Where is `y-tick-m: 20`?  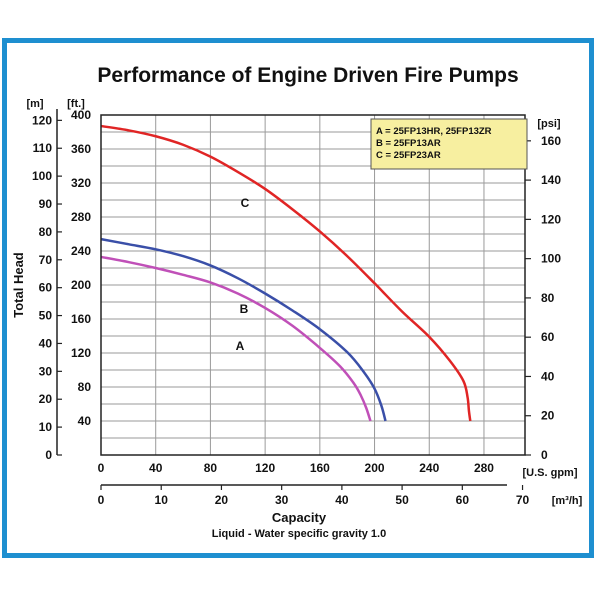
y-tick-m: 20 is located at coordinates (46, 399).